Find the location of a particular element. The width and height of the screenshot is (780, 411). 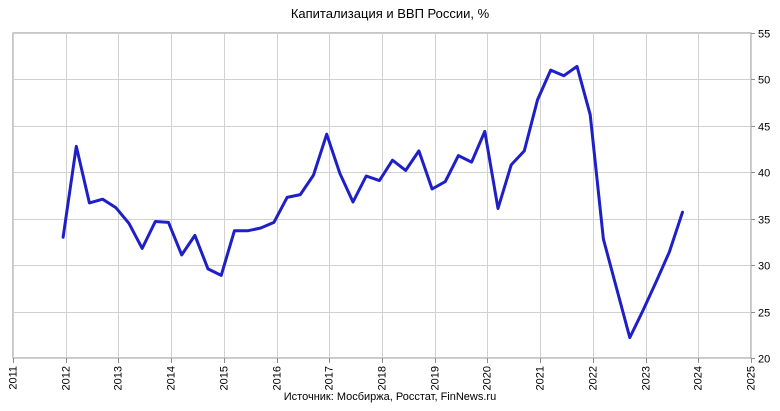

x-tick-label: 2012 is located at coordinates (66, 378).